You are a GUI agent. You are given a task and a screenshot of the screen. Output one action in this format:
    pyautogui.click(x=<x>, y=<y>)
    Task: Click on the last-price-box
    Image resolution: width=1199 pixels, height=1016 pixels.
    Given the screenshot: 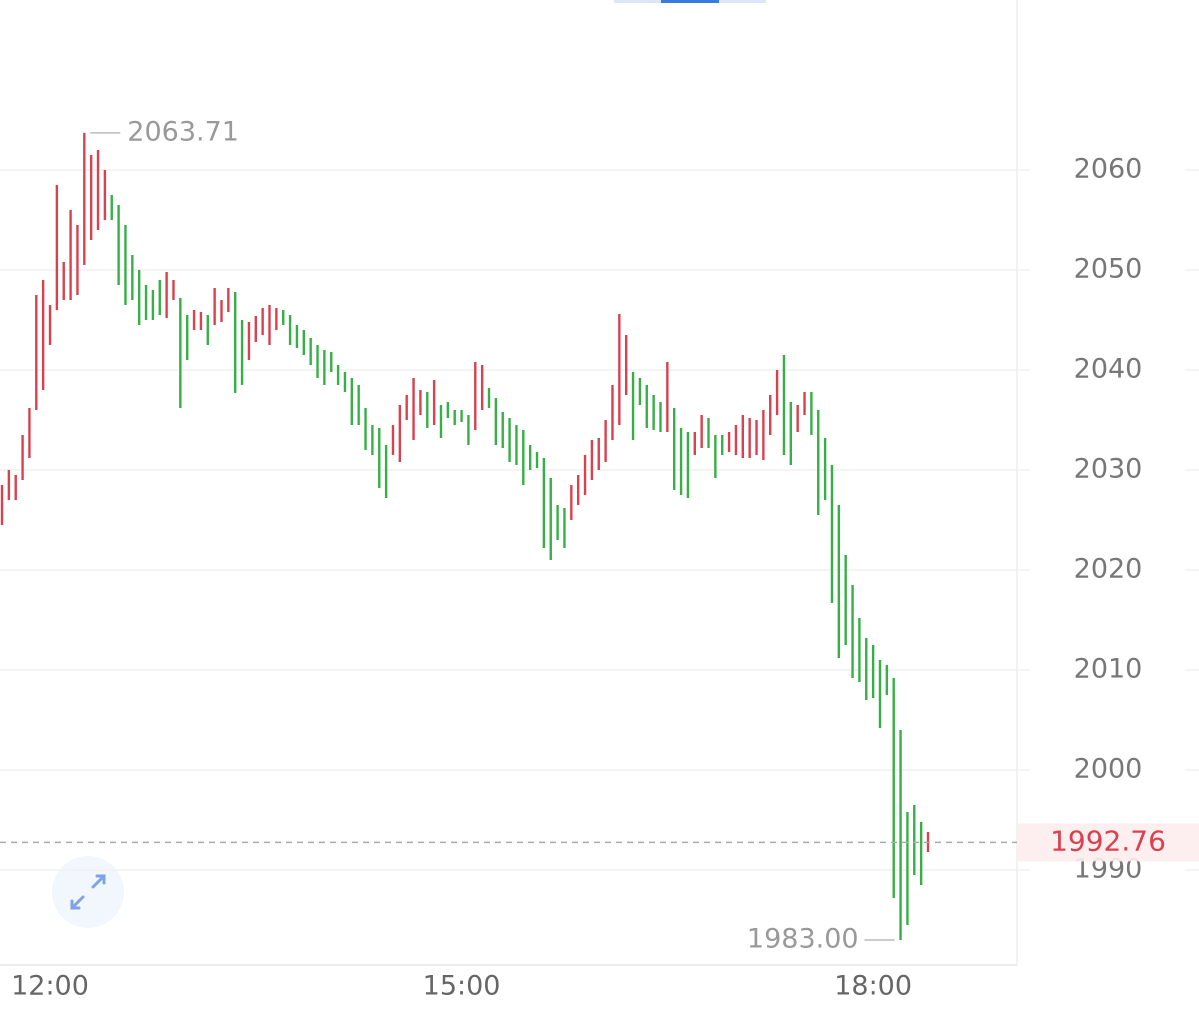 What is the action you would take?
    pyautogui.click(x=1108, y=842)
    